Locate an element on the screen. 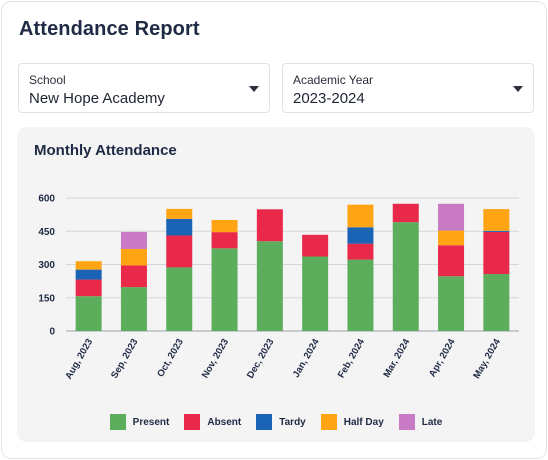  legend-label: Half Day is located at coordinates (363, 422).